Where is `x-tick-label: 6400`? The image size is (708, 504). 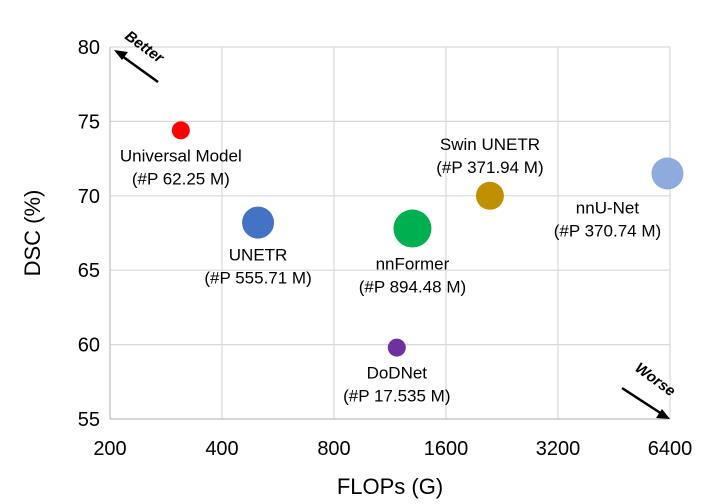
x-tick-label: 6400 is located at coordinates (670, 449).